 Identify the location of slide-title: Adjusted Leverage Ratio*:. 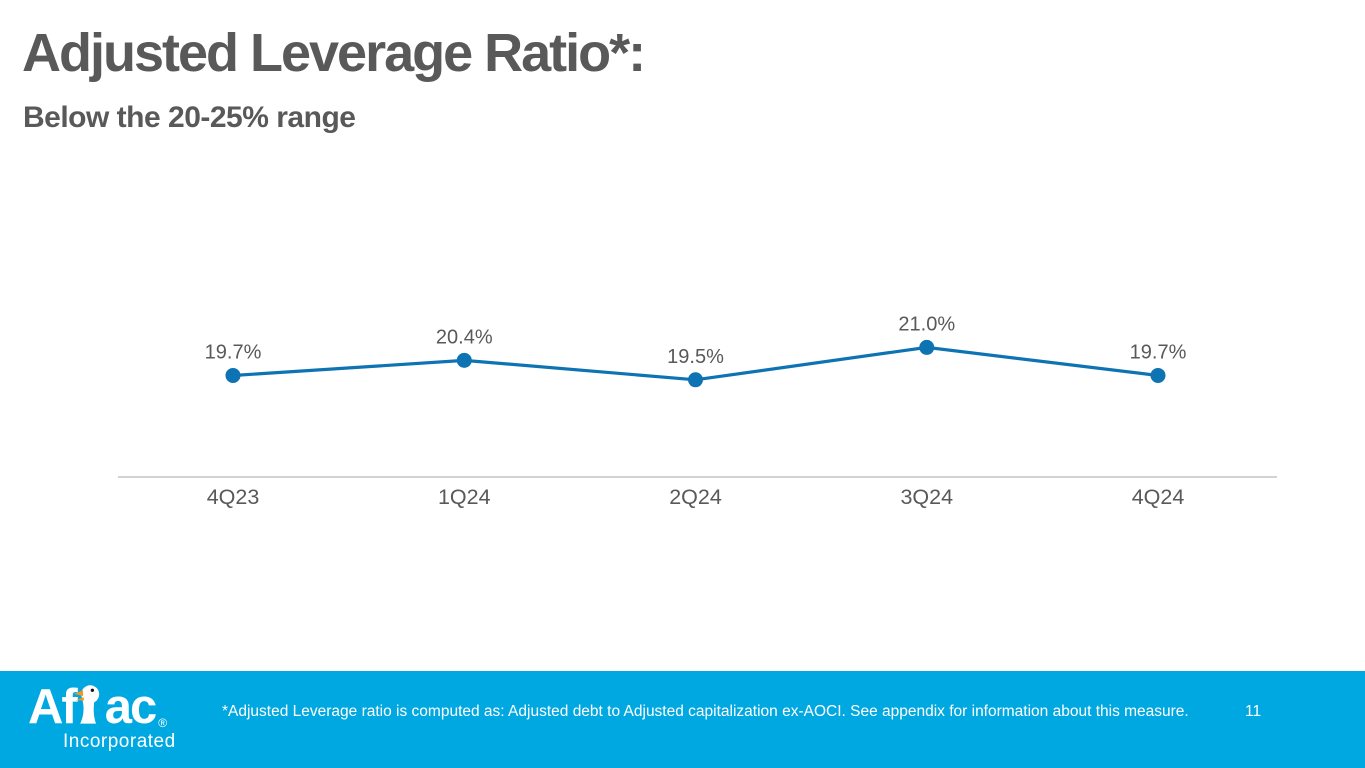
(334, 53).